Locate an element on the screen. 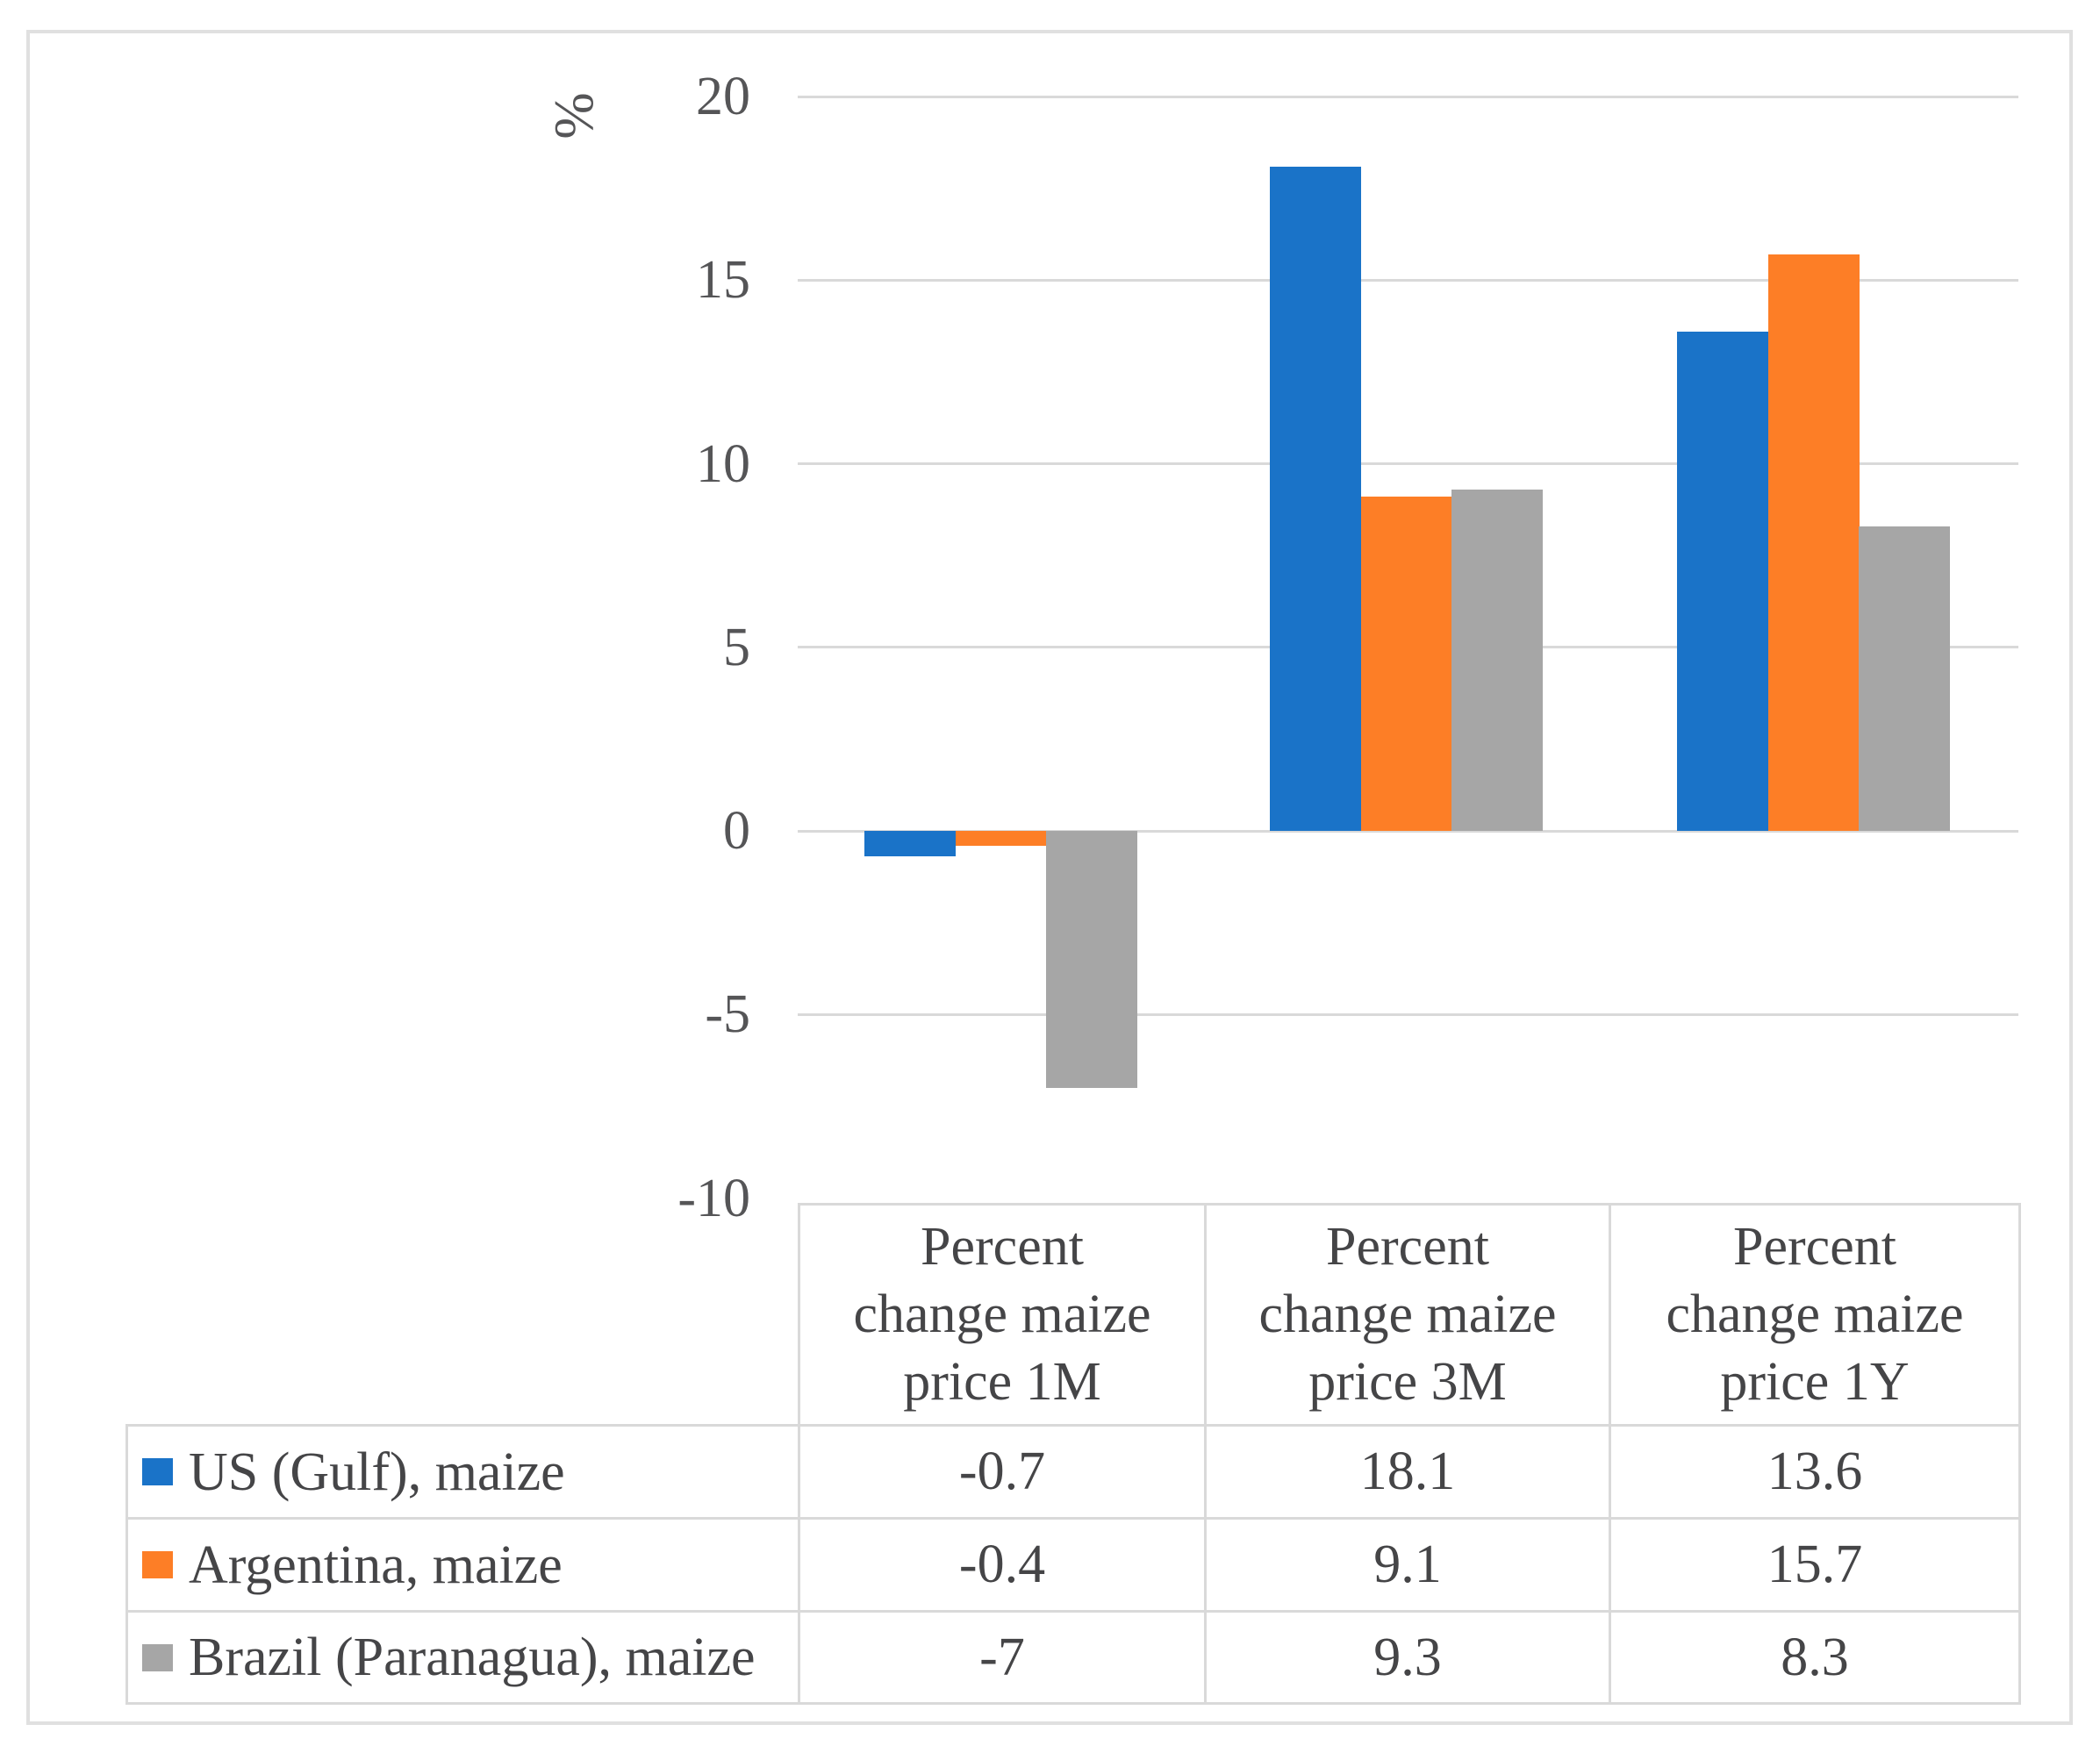 The width and height of the screenshot is (2100, 1753). y-axis-tick-label-0: 0 is located at coordinates (736, 831).